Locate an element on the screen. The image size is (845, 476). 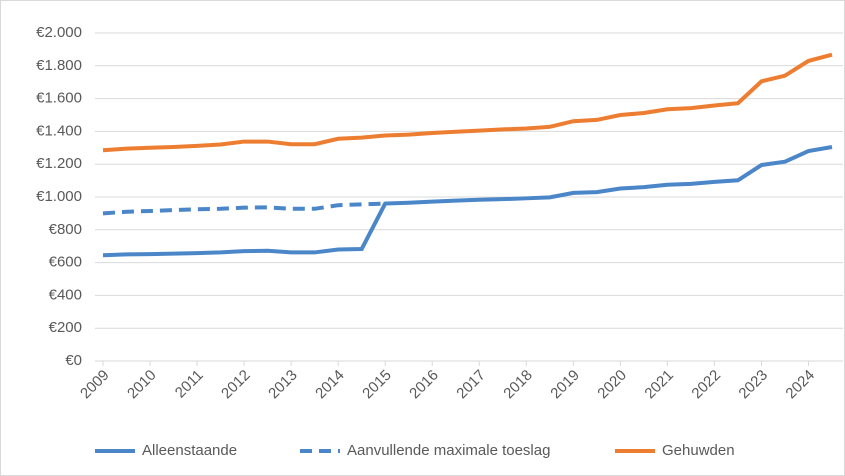
y-tick-label: €0 is located at coordinates (73, 360).